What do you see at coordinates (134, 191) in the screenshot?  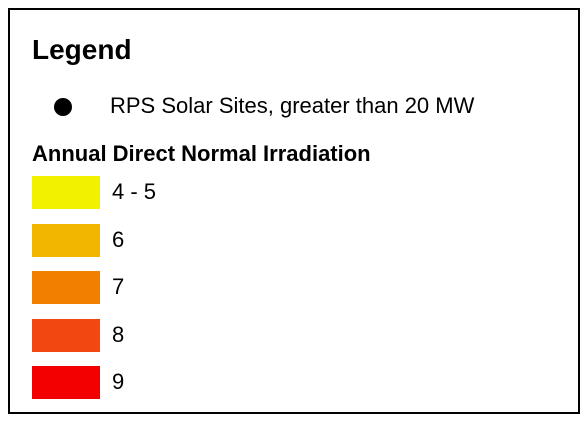 I see `class-label: 4 - 5` at bounding box center [134, 191].